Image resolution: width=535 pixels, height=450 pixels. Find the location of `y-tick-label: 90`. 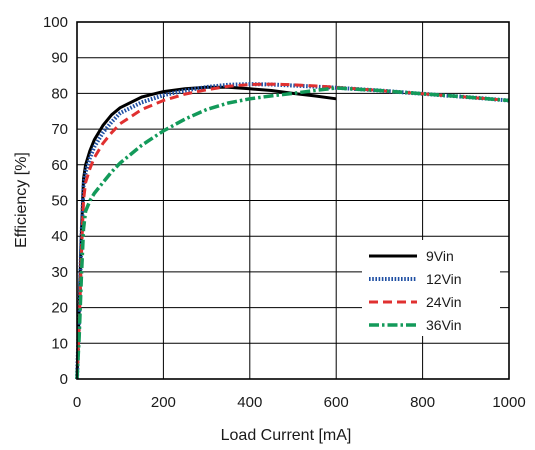

y-tick-label: 90 is located at coordinates (59, 58).